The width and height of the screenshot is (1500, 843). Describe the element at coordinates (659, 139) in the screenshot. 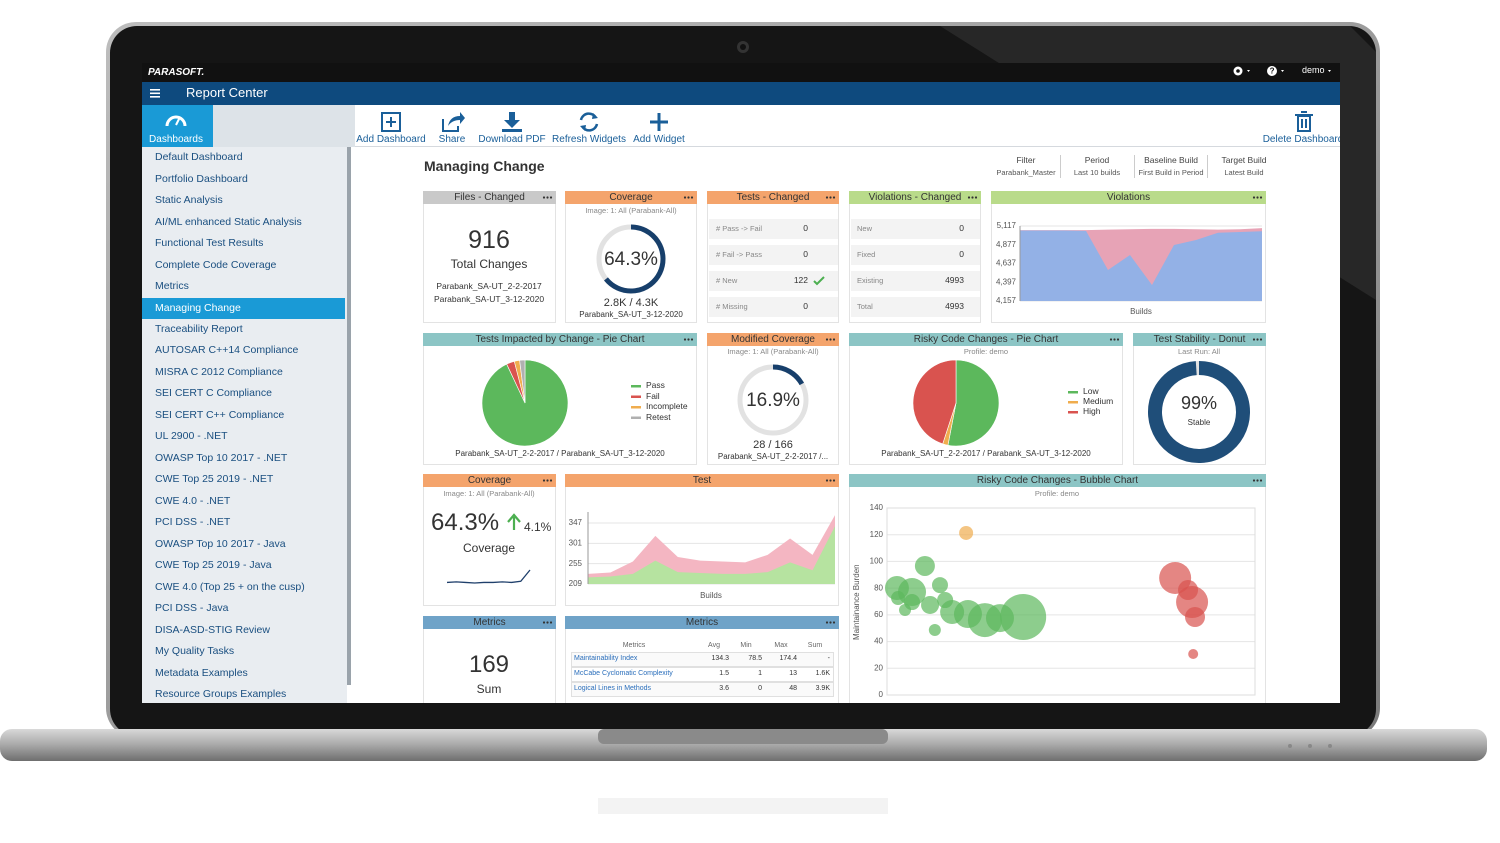

I see `toolbar-action: Add Widget` at that location.